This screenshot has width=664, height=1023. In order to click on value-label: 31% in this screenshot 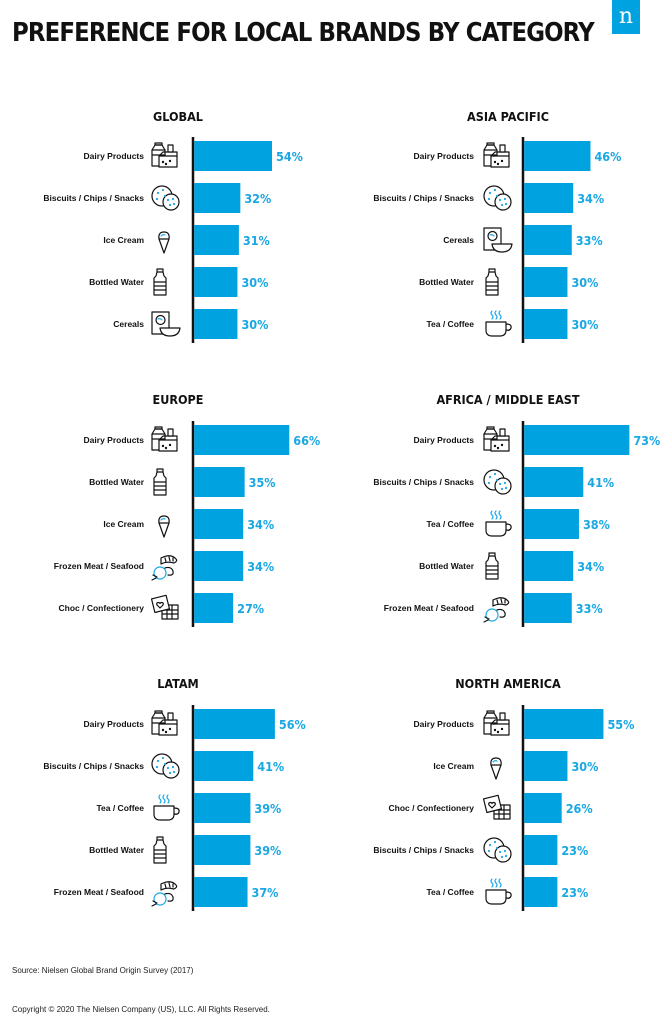, I will do `click(256, 240)`.